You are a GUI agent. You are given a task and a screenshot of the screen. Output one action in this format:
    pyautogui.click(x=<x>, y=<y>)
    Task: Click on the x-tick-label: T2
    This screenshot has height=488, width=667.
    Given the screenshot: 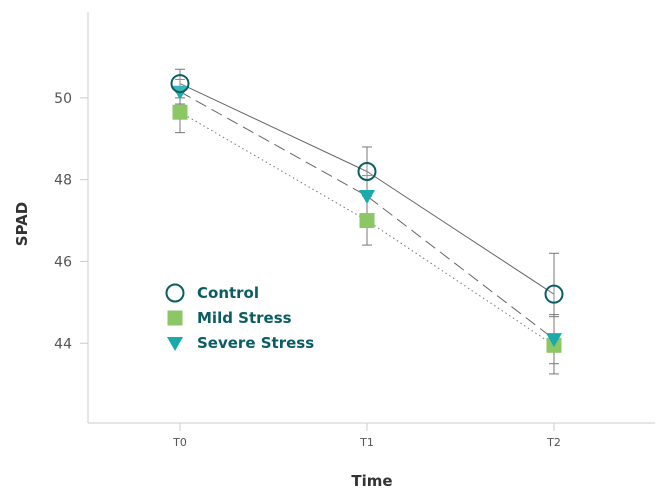 What is the action you would take?
    pyautogui.click(x=553, y=442)
    